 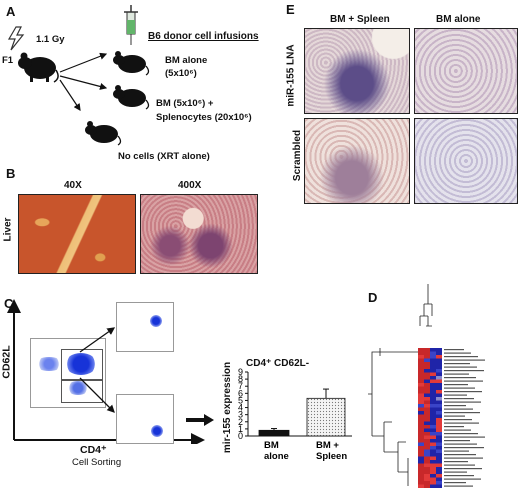 I want to click on panel-a-label: A, so click(x=11, y=11).